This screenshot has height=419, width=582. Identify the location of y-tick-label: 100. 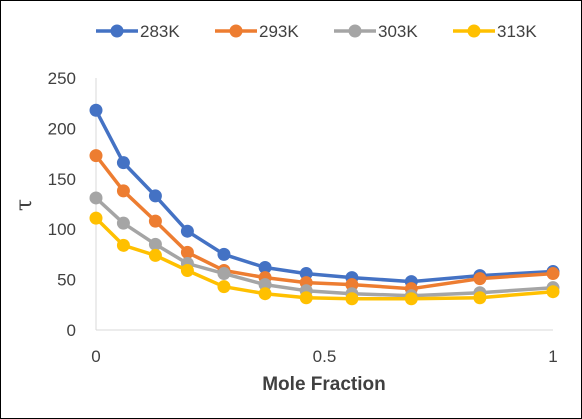
(62, 229).